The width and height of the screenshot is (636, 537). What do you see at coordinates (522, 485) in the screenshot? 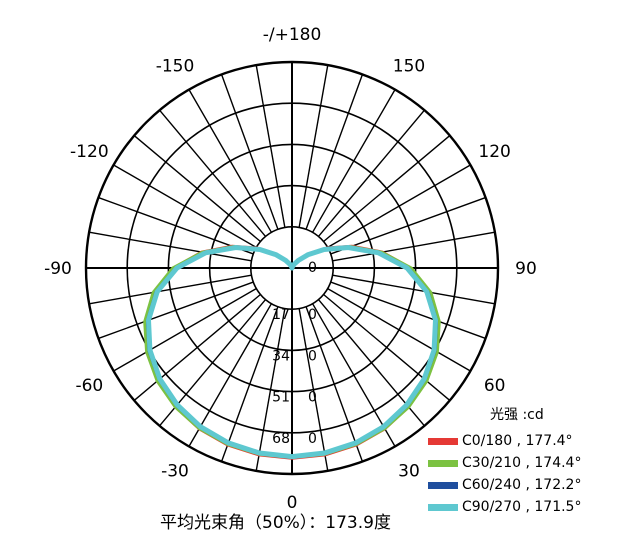
I see `legend-label: C60/240 , 172.2°` at bounding box center [522, 485].